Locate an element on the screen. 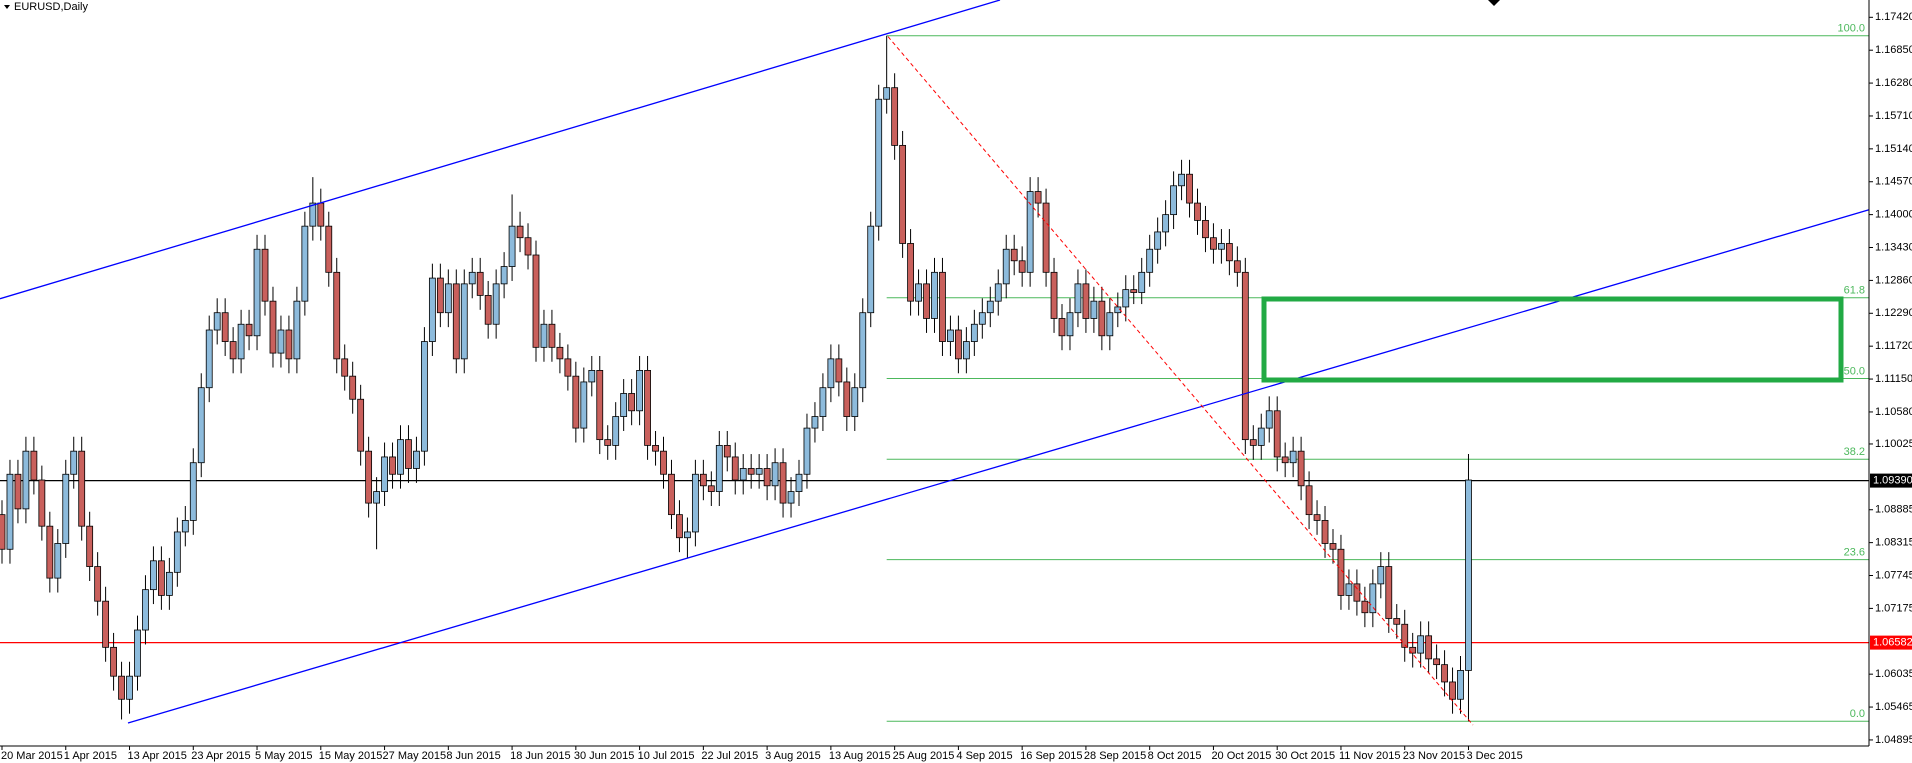  y-tick-label: 1.07745 is located at coordinates (1893, 575).